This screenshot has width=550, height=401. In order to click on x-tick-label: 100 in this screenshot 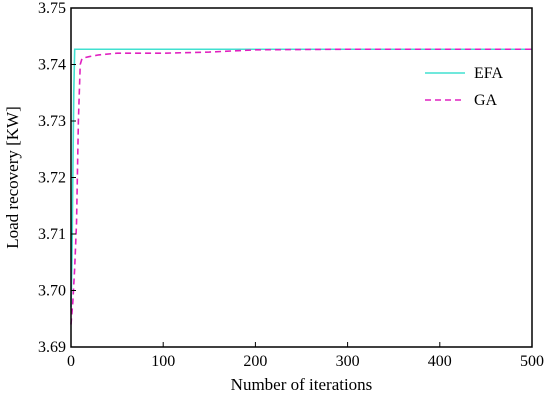, I will do `click(163, 361)`.